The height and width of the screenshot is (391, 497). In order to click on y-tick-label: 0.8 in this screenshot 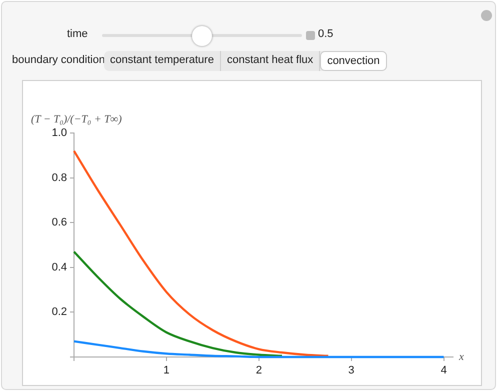, I will do `click(59, 178)`.